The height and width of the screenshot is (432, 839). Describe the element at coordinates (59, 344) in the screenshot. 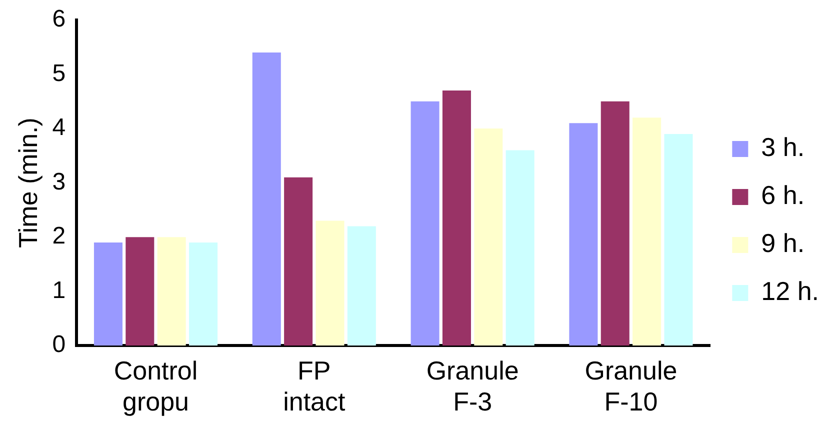

I see `y-tick-label: 0` at that location.